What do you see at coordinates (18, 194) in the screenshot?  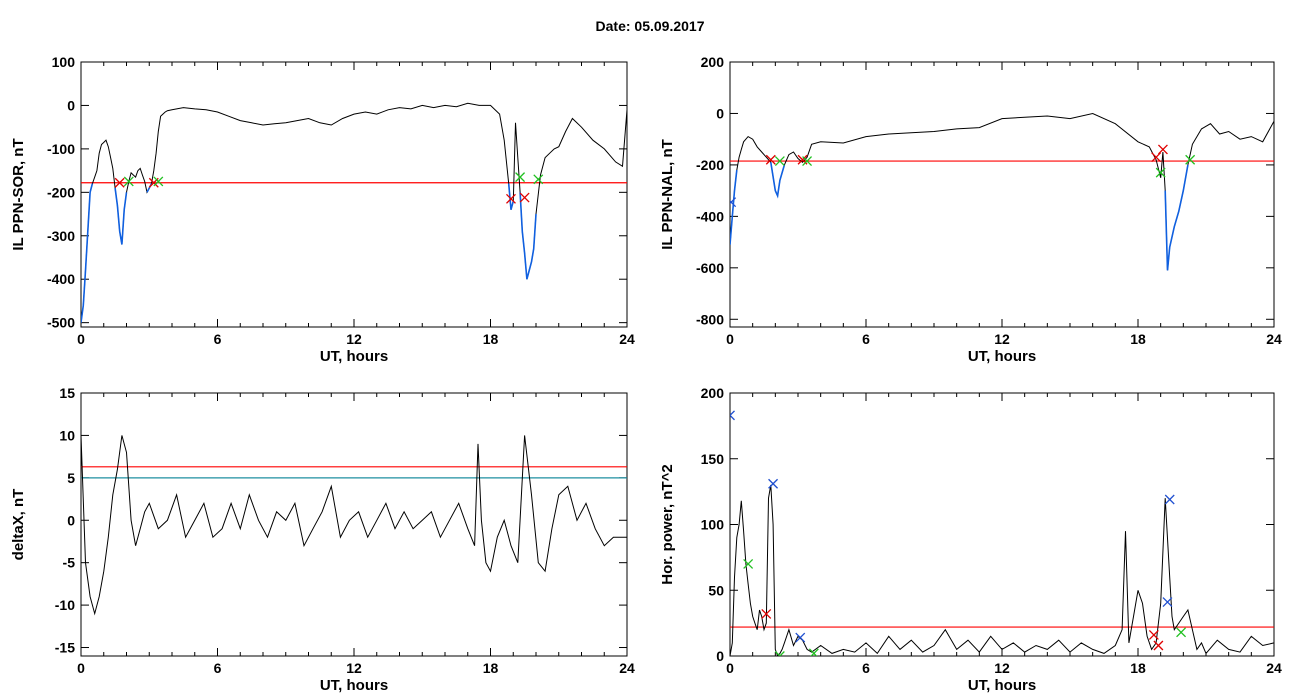 I see `y-axis-label: IL PPN-SOR, nT` at bounding box center [18, 194].